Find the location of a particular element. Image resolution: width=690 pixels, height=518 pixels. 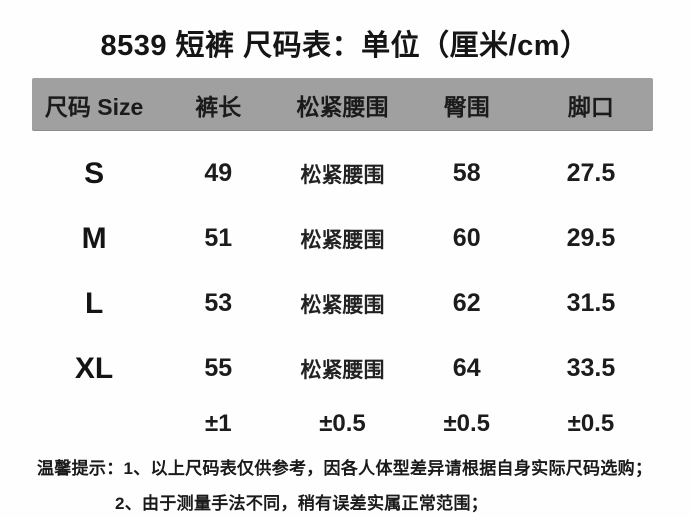

cell-tolerance-leg-opening: ±0.5 is located at coordinates (591, 423).